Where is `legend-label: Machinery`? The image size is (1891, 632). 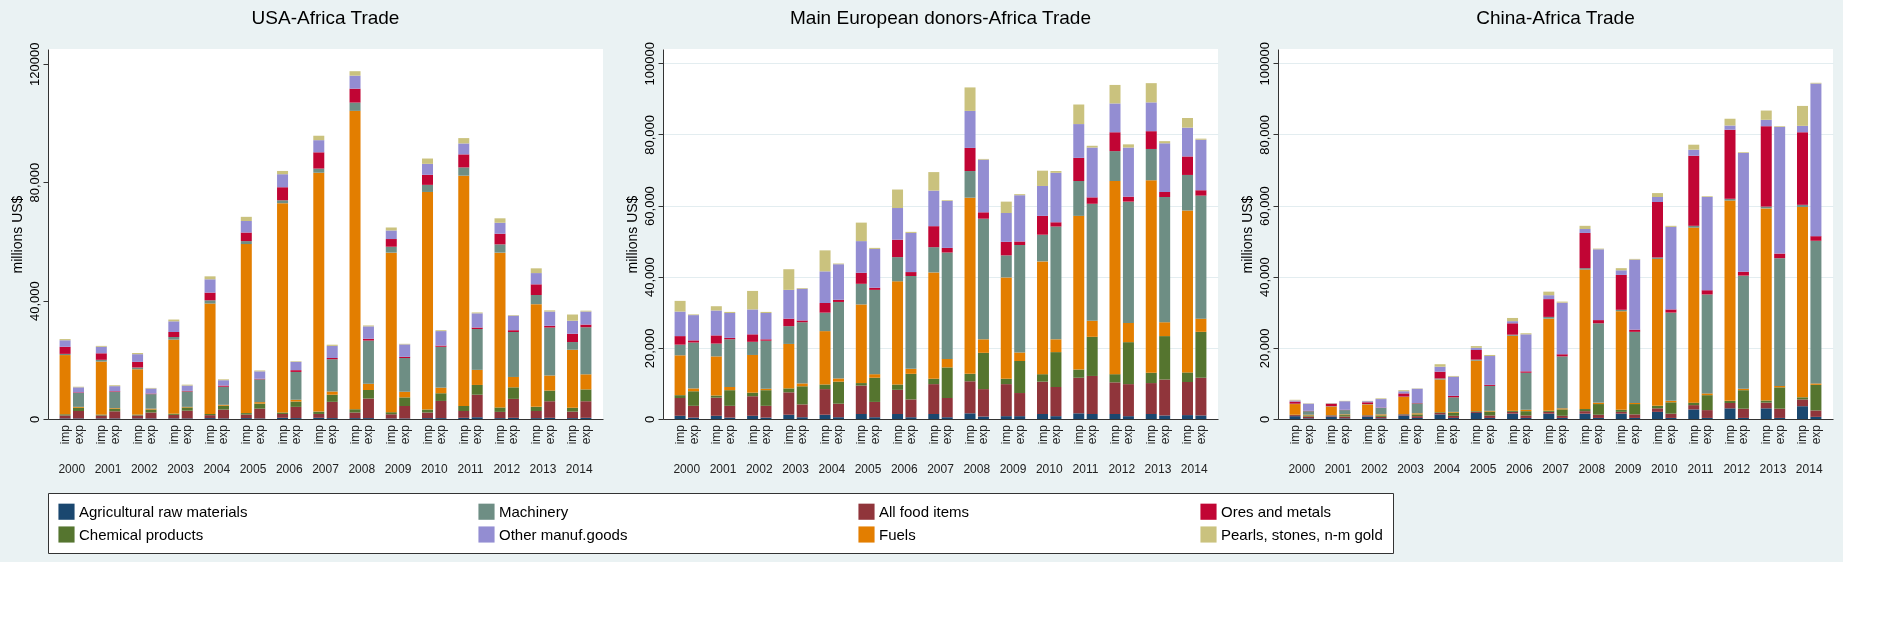 legend-label: Machinery is located at coordinates (534, 511).